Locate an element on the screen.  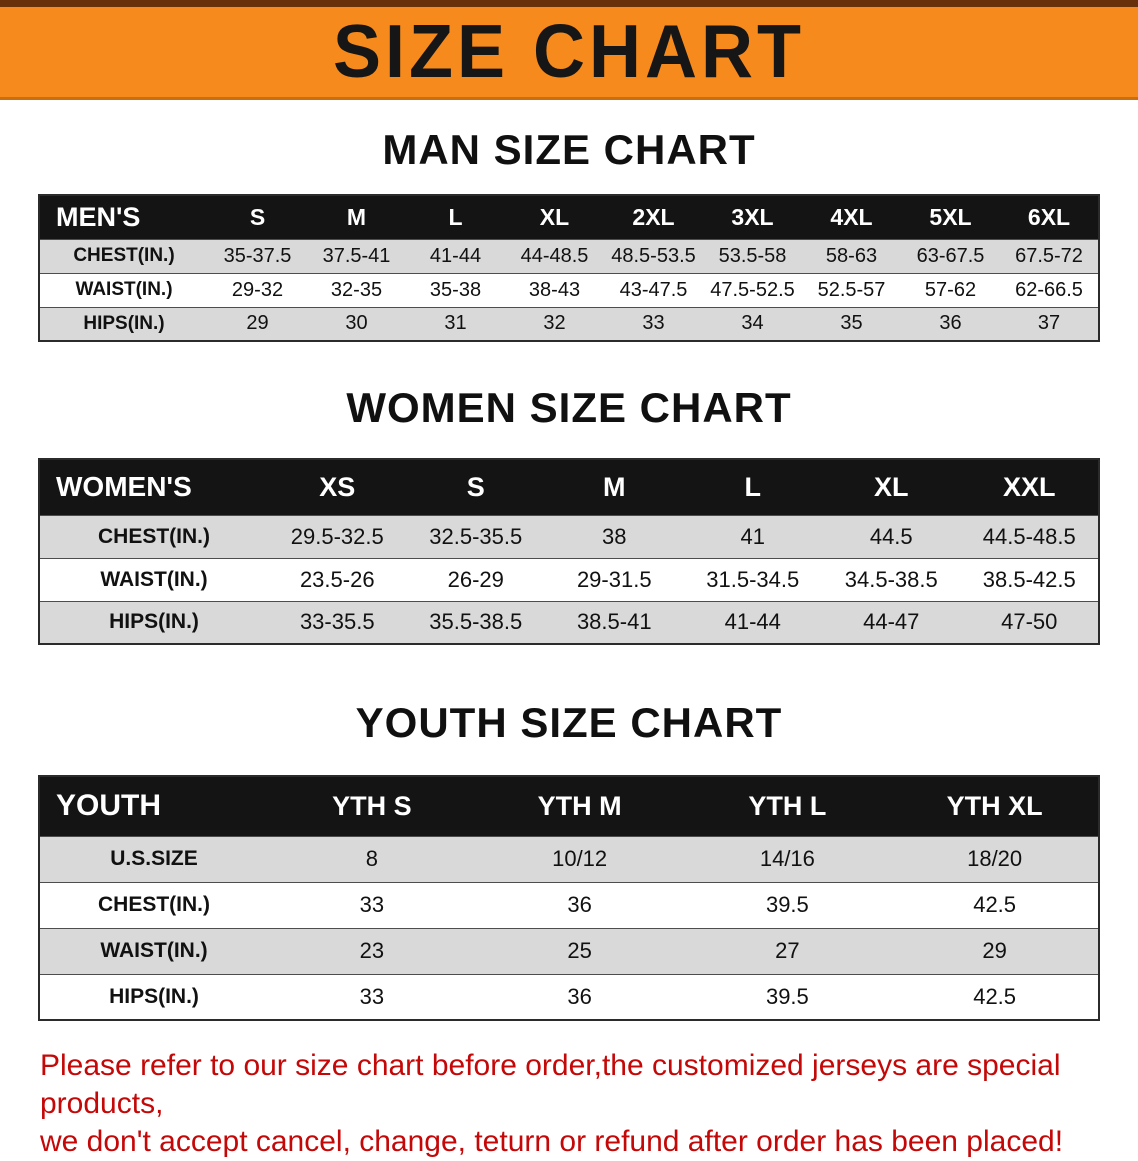
size-value-cell: 8 is located at coordinates (371, 858).